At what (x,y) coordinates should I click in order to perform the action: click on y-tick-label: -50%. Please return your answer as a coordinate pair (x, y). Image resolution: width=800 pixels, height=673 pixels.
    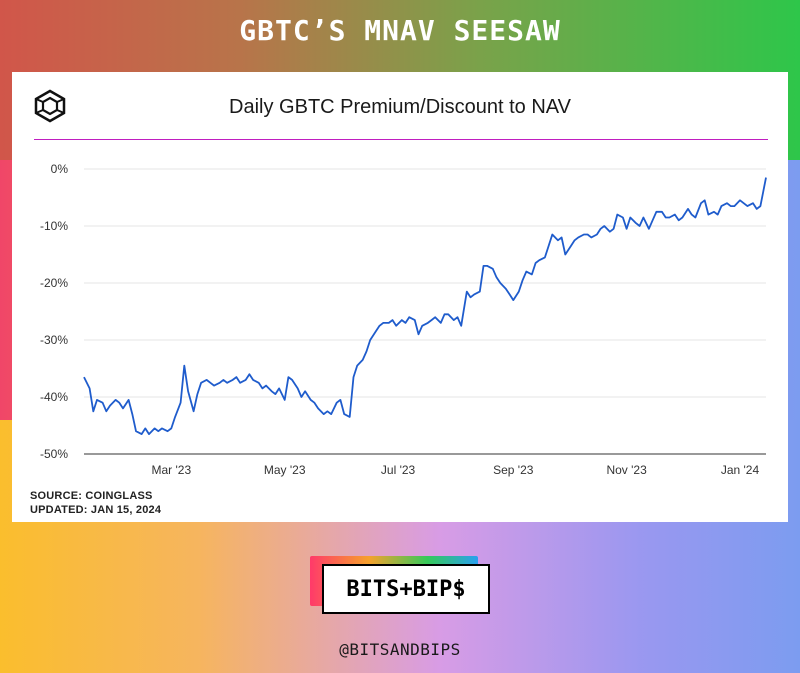
    Looking at the image, I should click on (54, 454).